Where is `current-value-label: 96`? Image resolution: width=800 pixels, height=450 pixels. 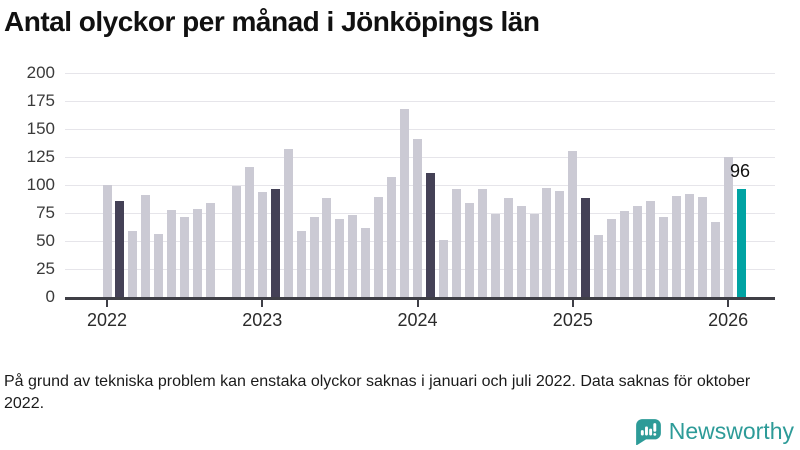 current-value-label: 96 is located at coordinates (740, 171).